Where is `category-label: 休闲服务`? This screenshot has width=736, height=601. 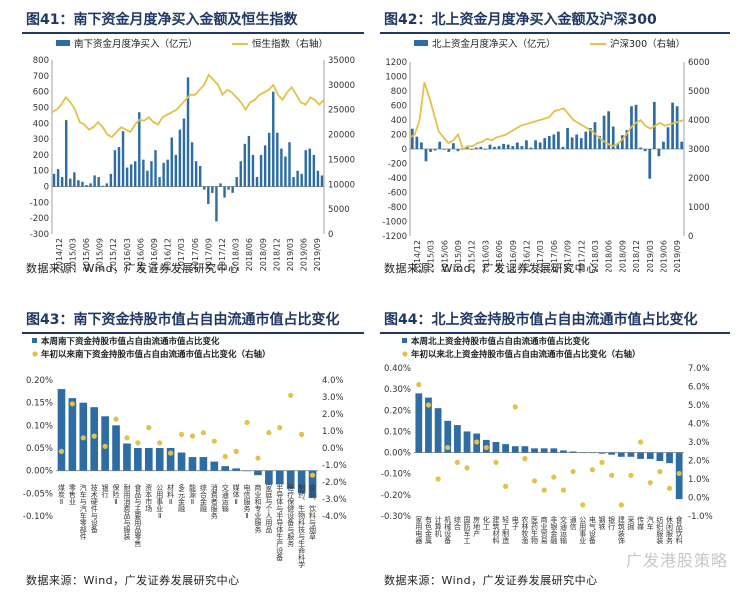
category-label: 休闲服务 is located at coordinates (670, 530).